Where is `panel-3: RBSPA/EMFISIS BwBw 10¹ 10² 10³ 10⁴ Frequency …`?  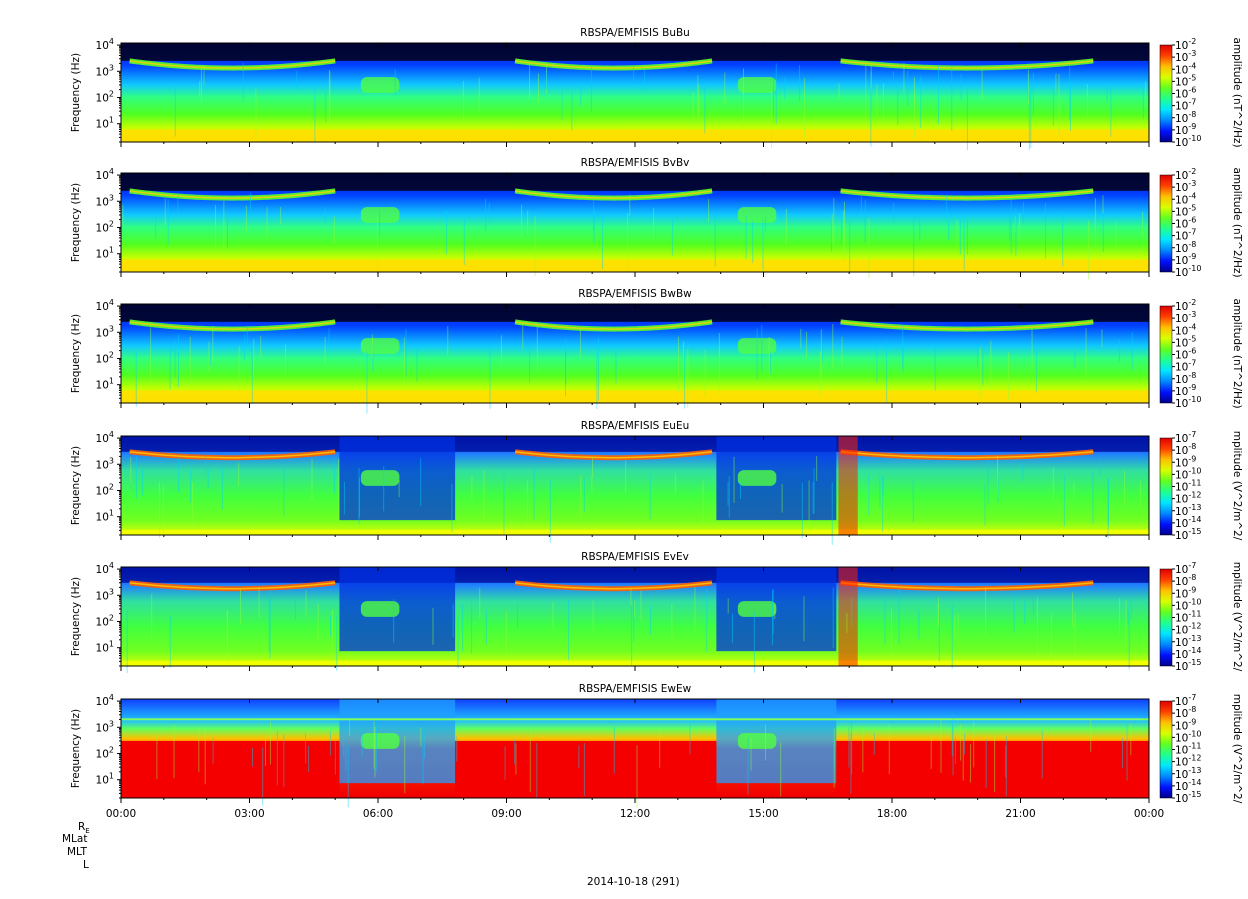 panel-3: RBSPA/EMFISIS BwBw 10¹ 10² 10³ 10⁴ Frequency … is located at coordinates (656, 351).